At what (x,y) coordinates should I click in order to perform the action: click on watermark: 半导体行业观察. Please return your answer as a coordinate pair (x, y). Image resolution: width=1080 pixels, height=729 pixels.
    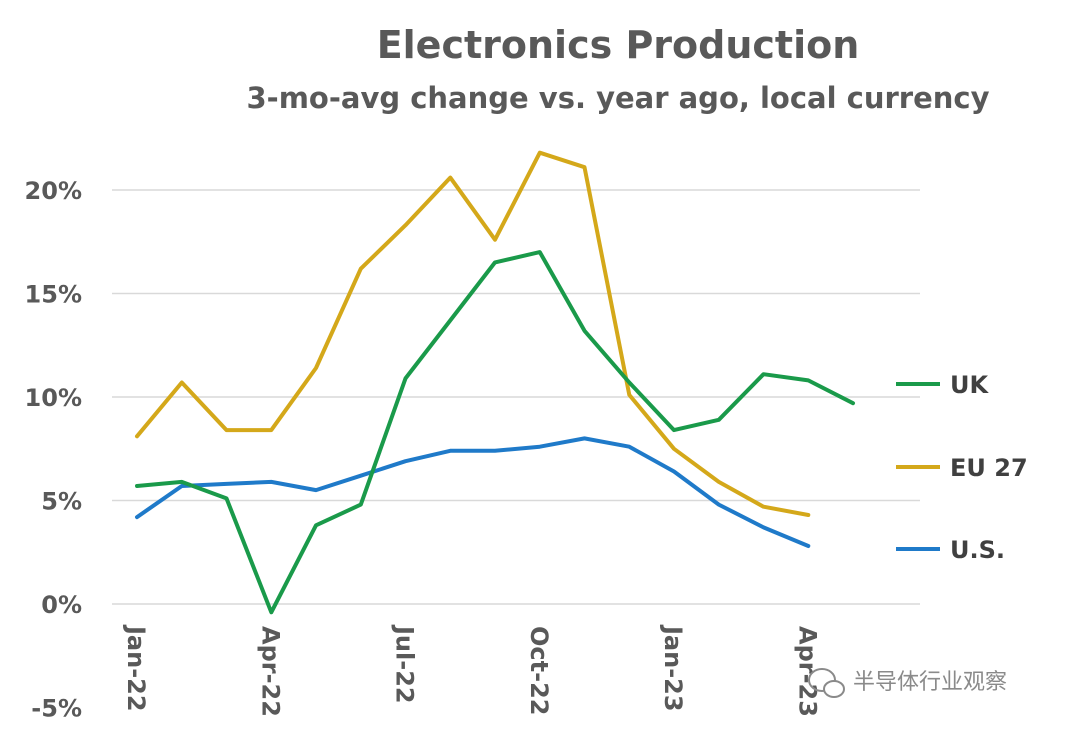
    Looking at the image, I should click on (907, 683).